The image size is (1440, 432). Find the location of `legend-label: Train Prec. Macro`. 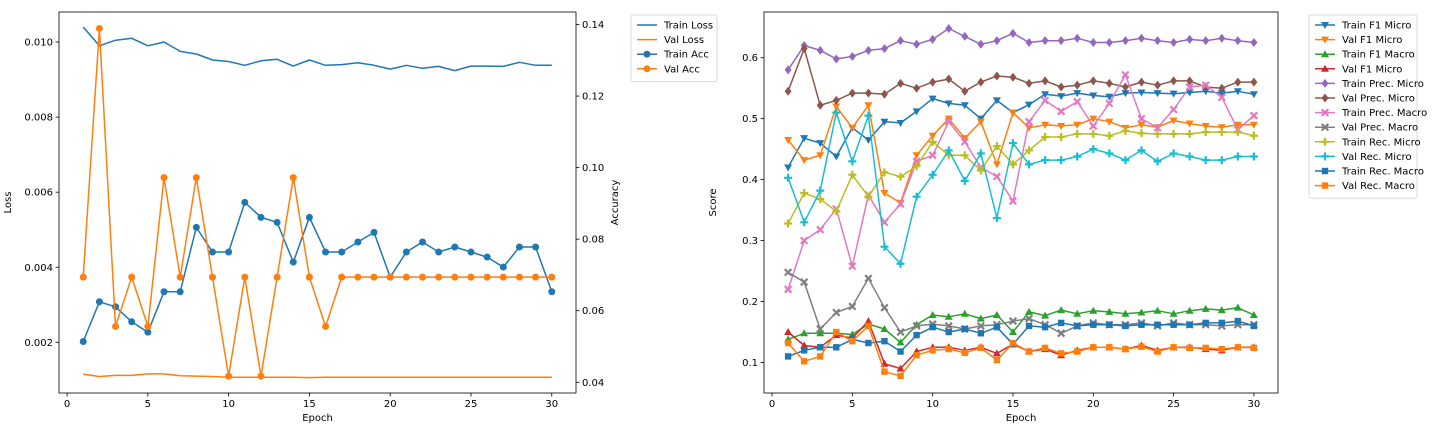

legend-label: Train Prec. Macro is located at coordinates (1384, 113).